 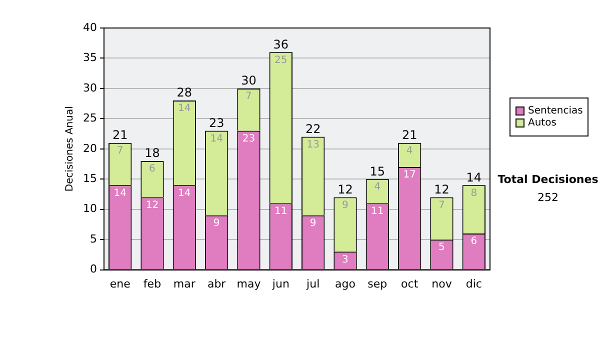 What do you see at coordinates (474, 283) in the screenshot?
I see `x-tick-label: dic` at bounding box center [474, 283].